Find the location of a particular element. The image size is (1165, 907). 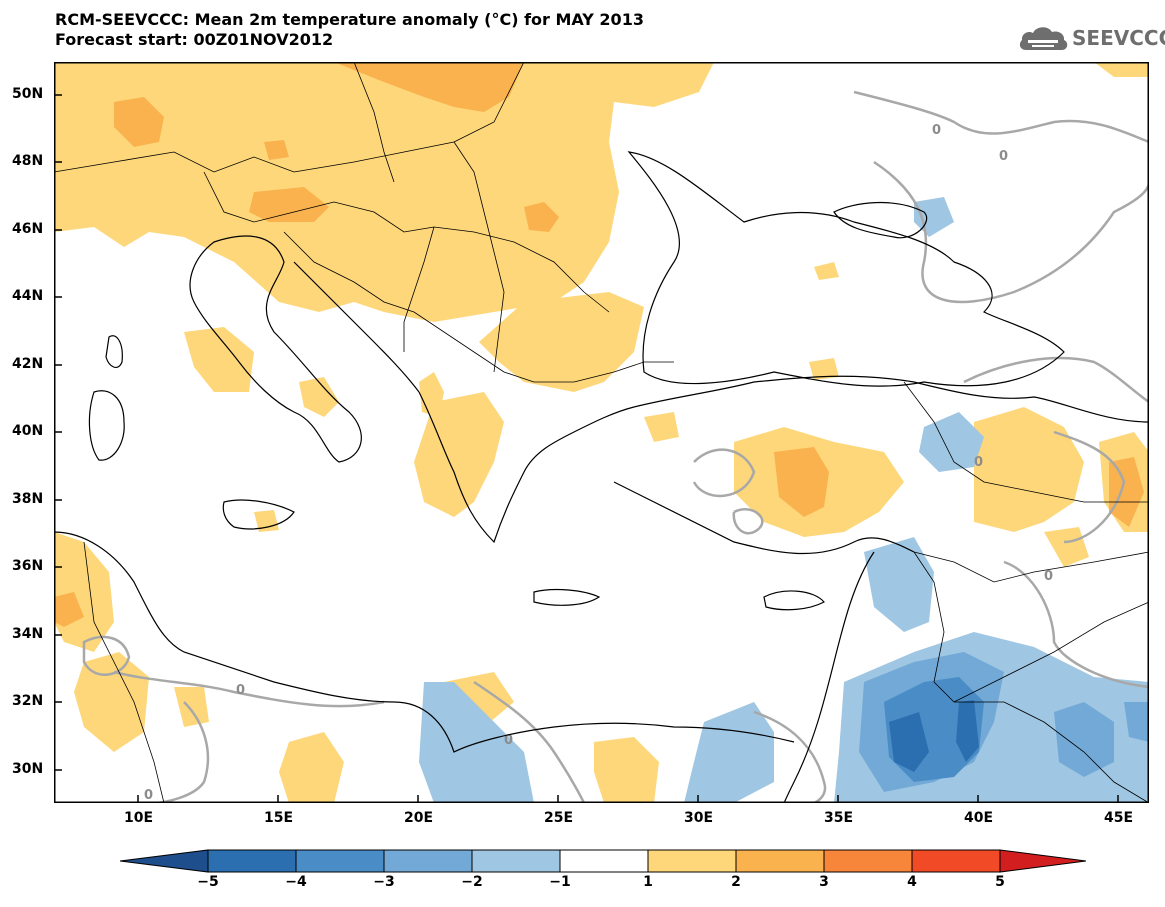

colorbar-tick: −2 is located at coordinates (472, 882).